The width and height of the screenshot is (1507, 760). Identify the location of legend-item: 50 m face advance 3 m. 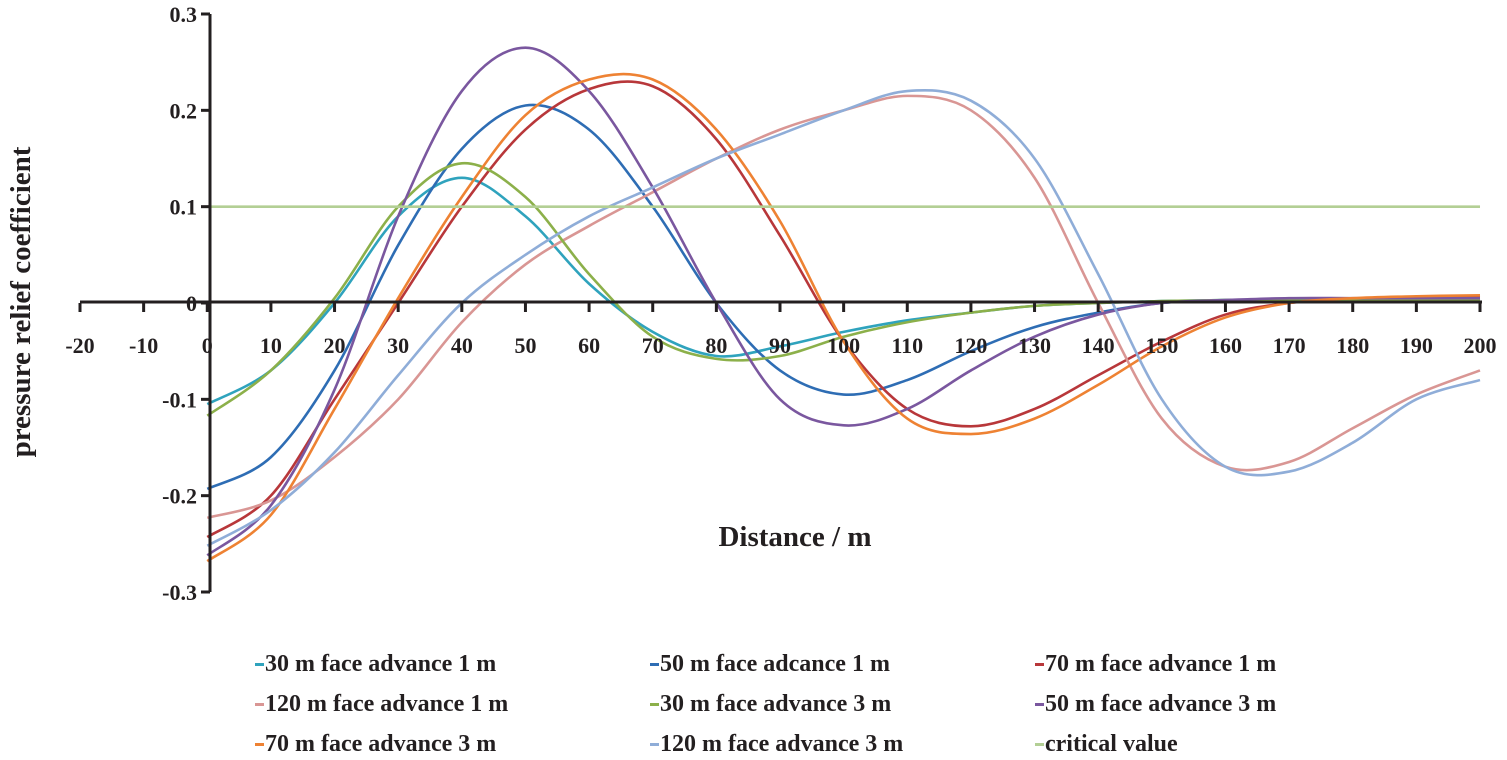
(1200, 704).